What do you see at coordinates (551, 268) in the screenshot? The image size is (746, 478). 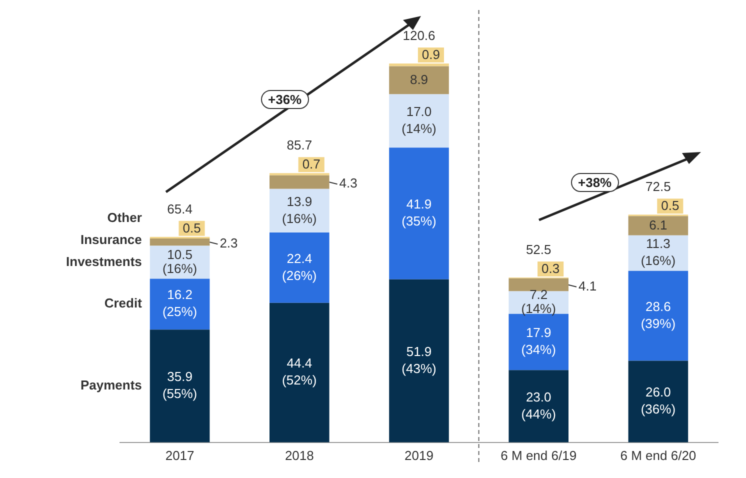 I see `data-label: 0.3` at bounding box center [551, 268].